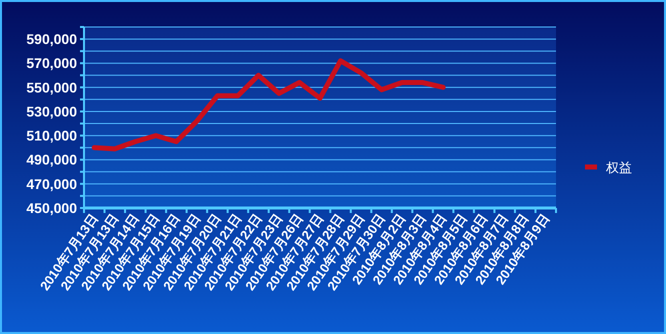  Describe the element at coordinates (52, 184) in the screenshot. I see `y-tick-label: 470,000` at that location.